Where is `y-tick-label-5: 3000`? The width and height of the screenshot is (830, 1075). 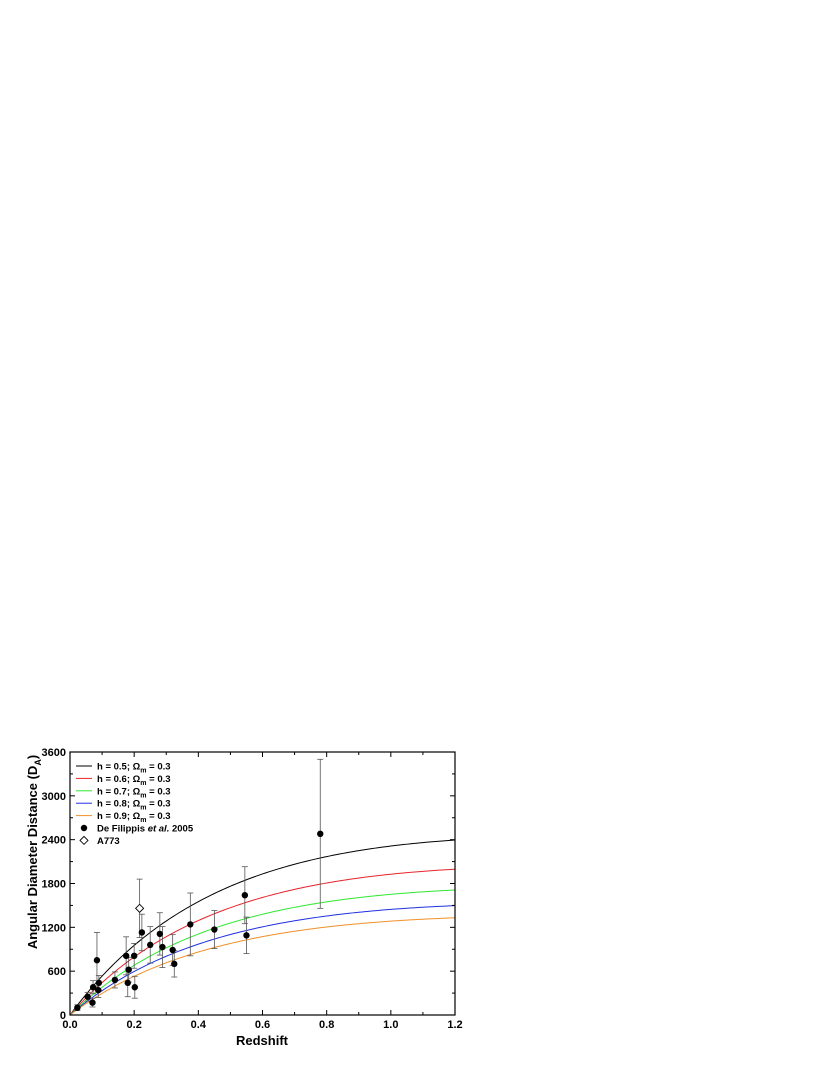
y-tick-label-5: 3000 is located at coordinates (54, 797).